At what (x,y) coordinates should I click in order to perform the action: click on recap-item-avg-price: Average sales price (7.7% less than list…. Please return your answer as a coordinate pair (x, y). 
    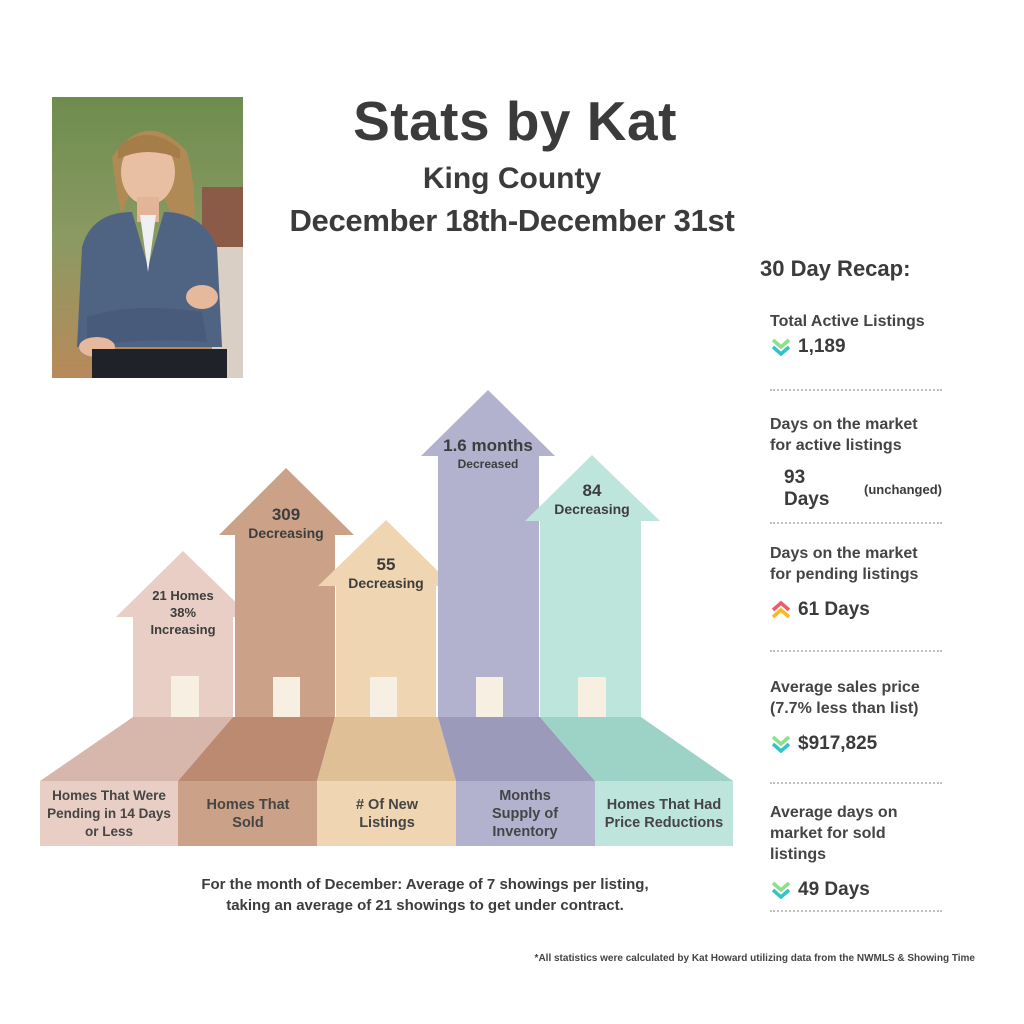
    Looking at the image, I should click on (845, 716).